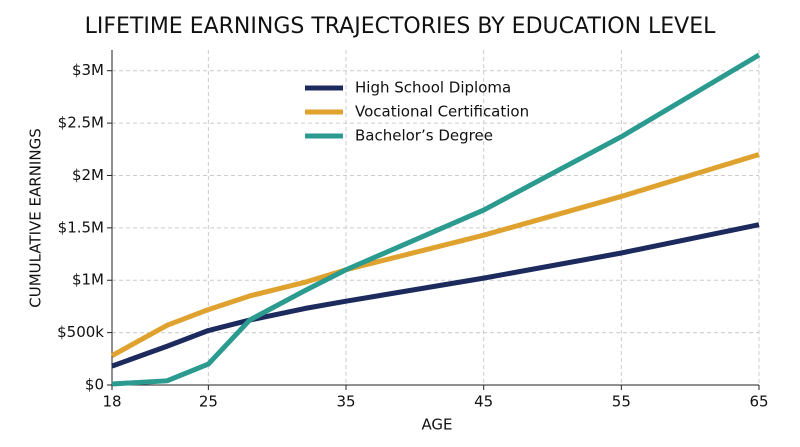 The height and width of the screenshot is (447, 800). What do you see at coordinates (88, 70) in the screenshot?
I see `y-tick-label: $3M` at bounding box center [88, 70].